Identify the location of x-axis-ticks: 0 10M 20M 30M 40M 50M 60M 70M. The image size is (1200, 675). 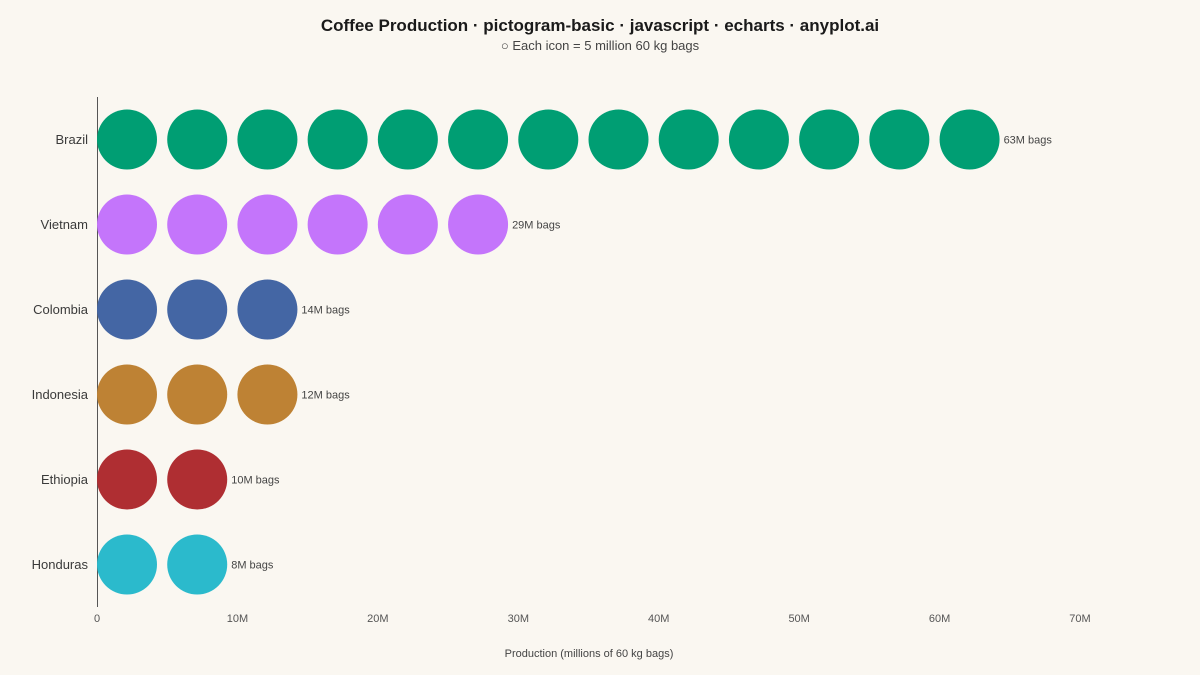
(592, 619).